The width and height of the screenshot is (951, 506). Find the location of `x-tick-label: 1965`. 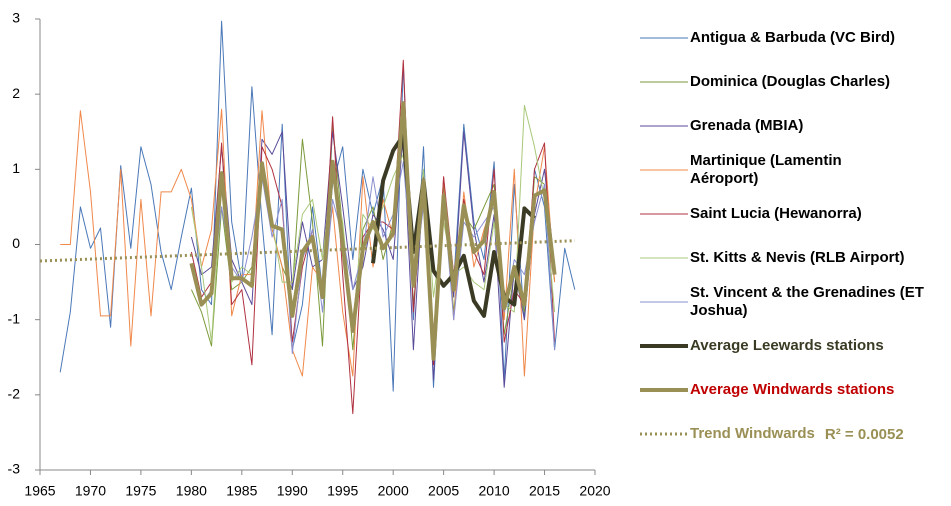

x-tick-label: 1965 is located at coordinates (39, 491).